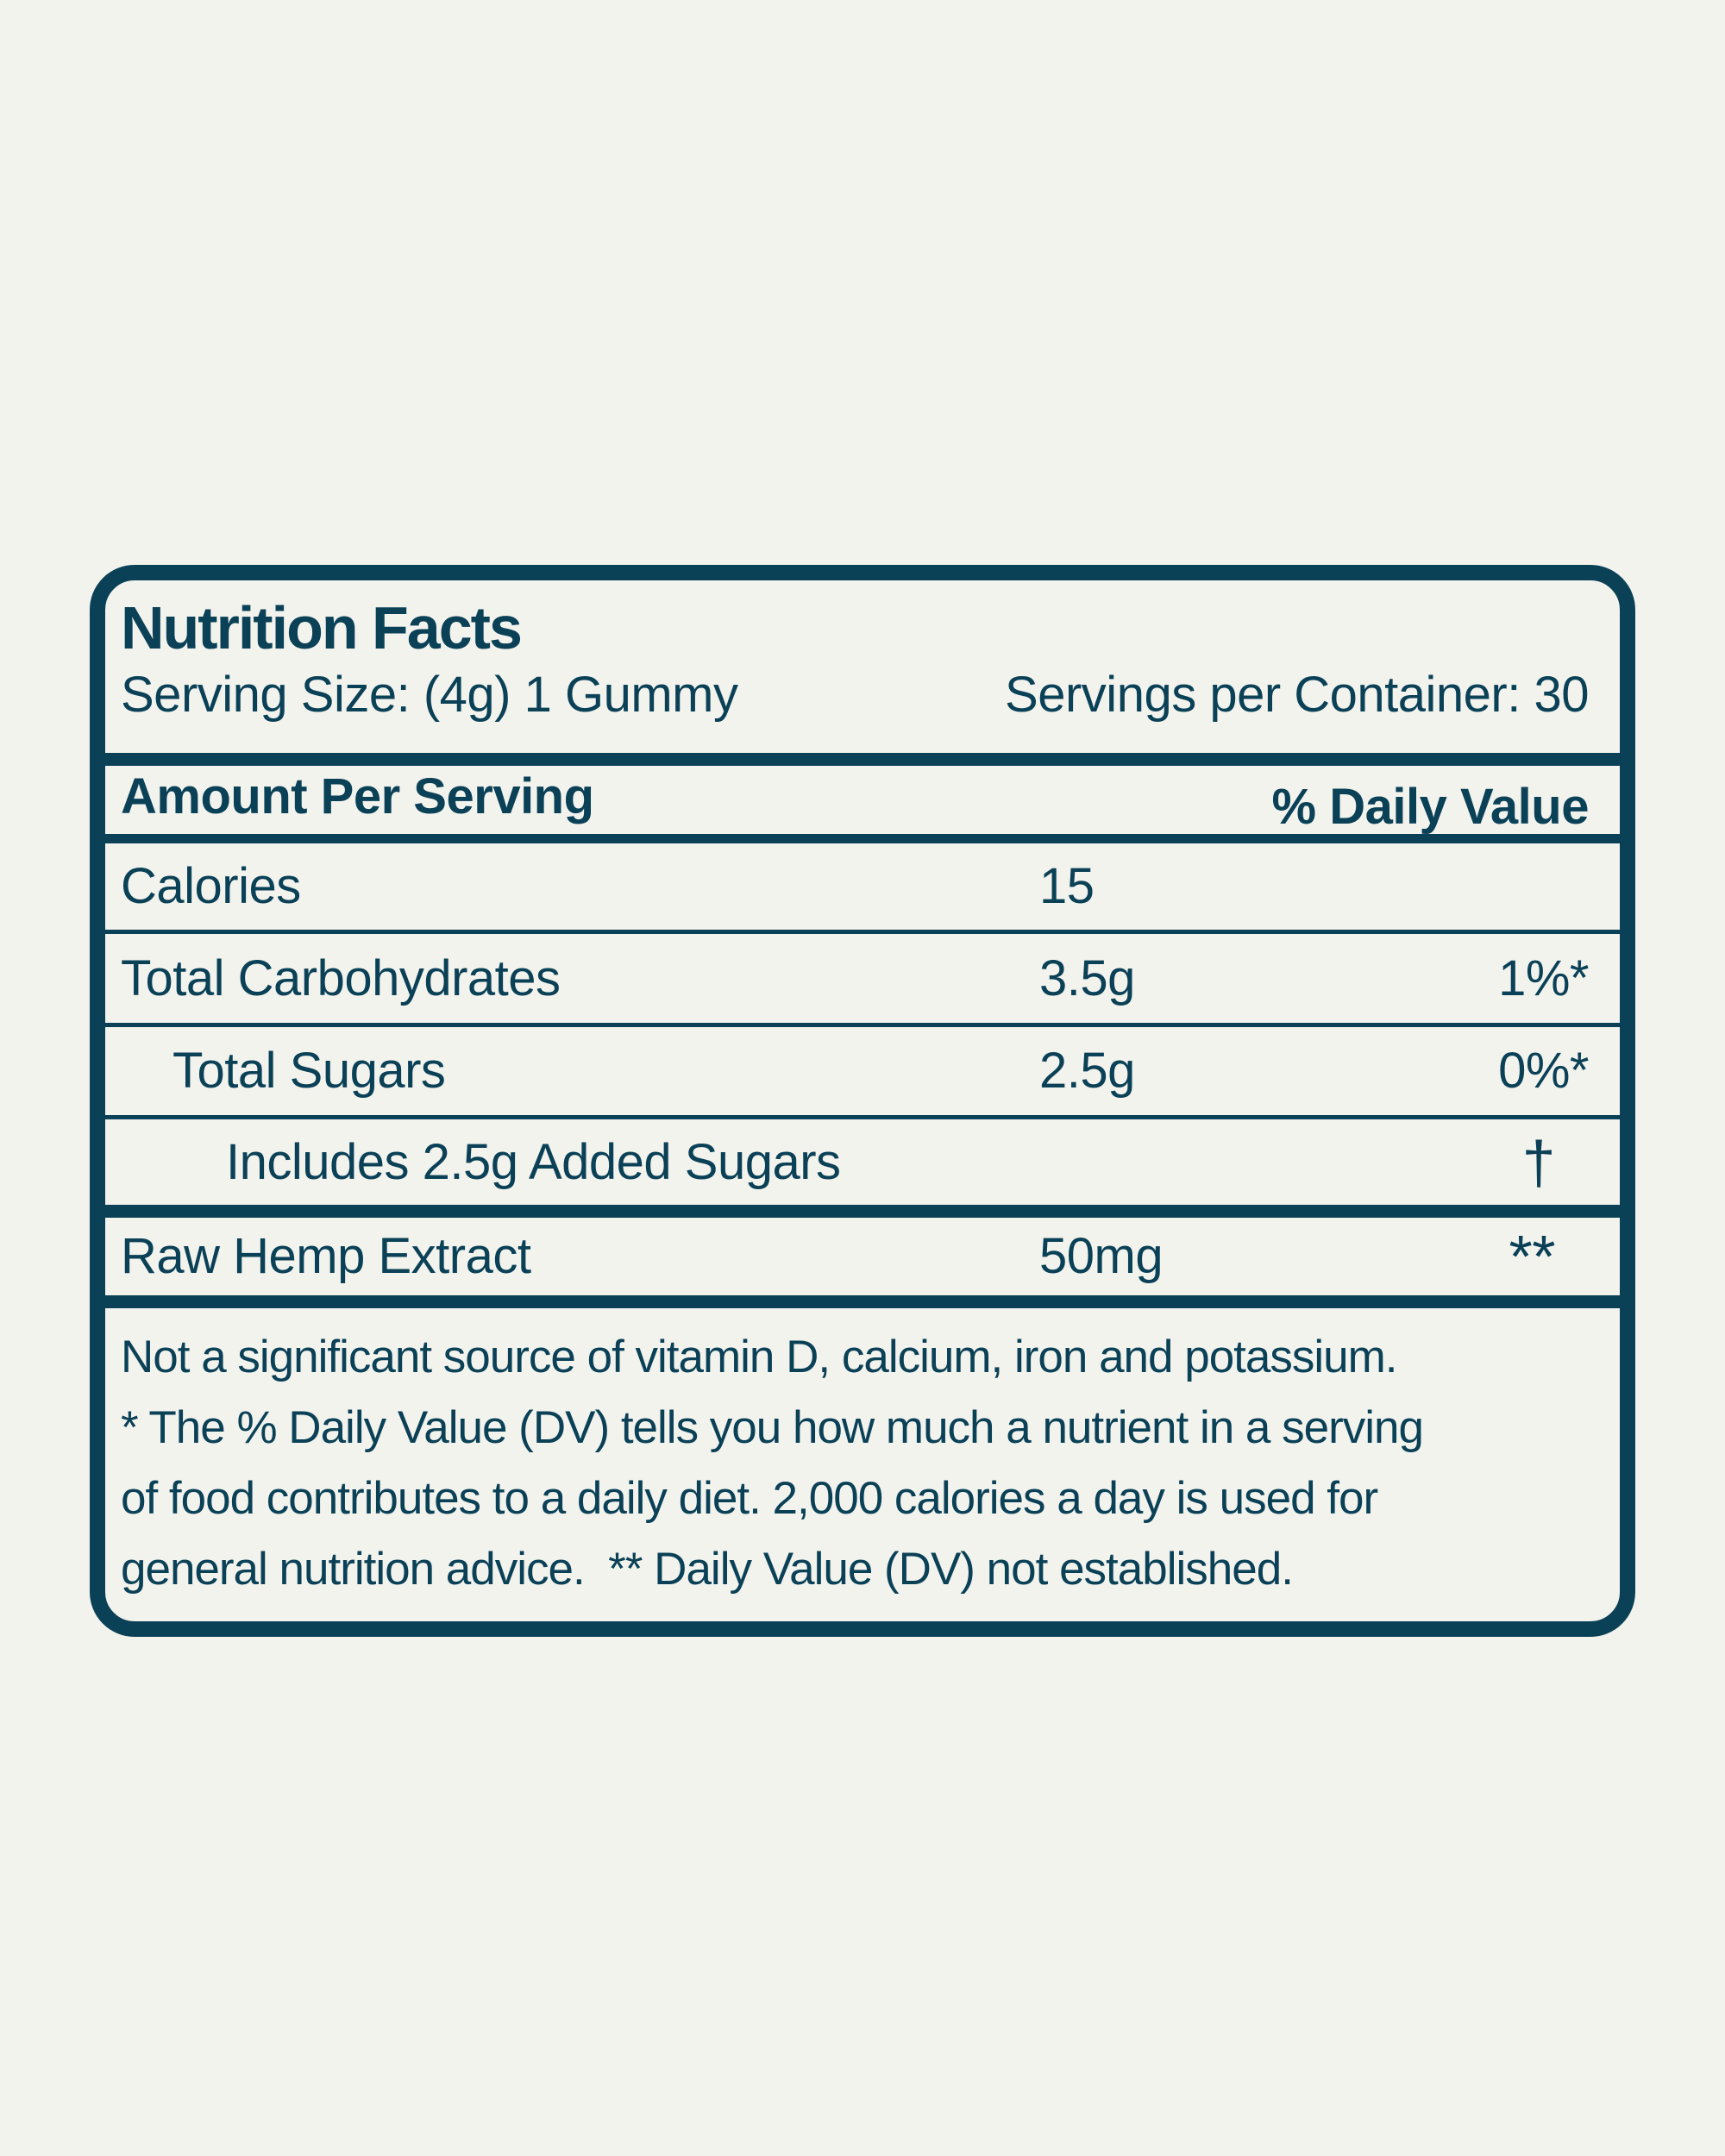 Image resolution: width=1725 pixels, height=2156 pixels. What do you see at coordinates (1297, 695) in the screenshot?
I see `servings-per-container-text: Servings per Container: 30` at bounding box center [1297, 695].